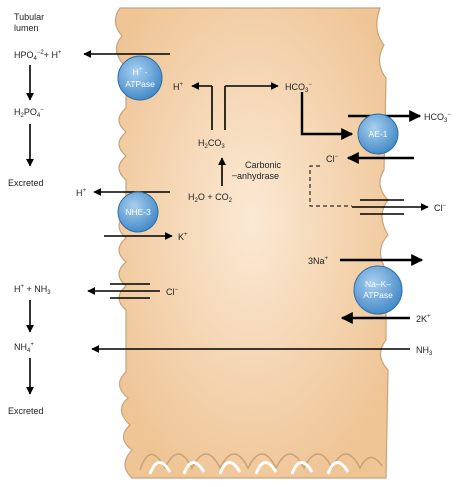 The image size is (464, 487). Describe the element at coordinates (437, 118) in the screenshot. I see `hco3-blood-label: HCO3−` at that location.